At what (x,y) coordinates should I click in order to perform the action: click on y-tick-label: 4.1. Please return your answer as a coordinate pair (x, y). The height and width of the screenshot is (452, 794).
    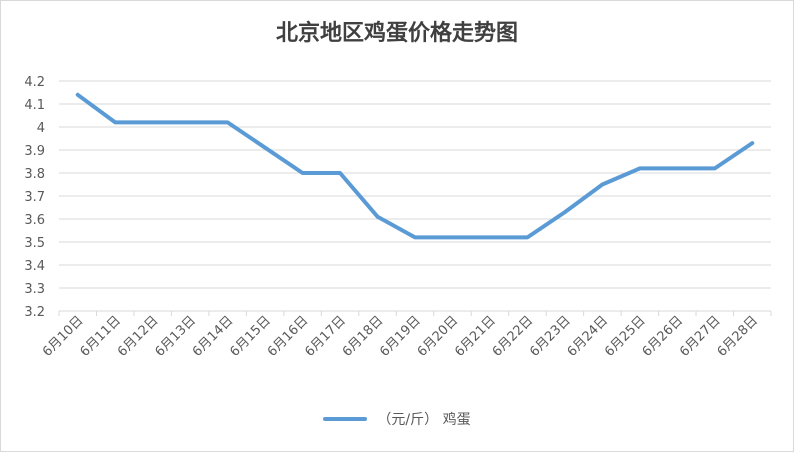
    Looking at the image, I should click on (34, 105).